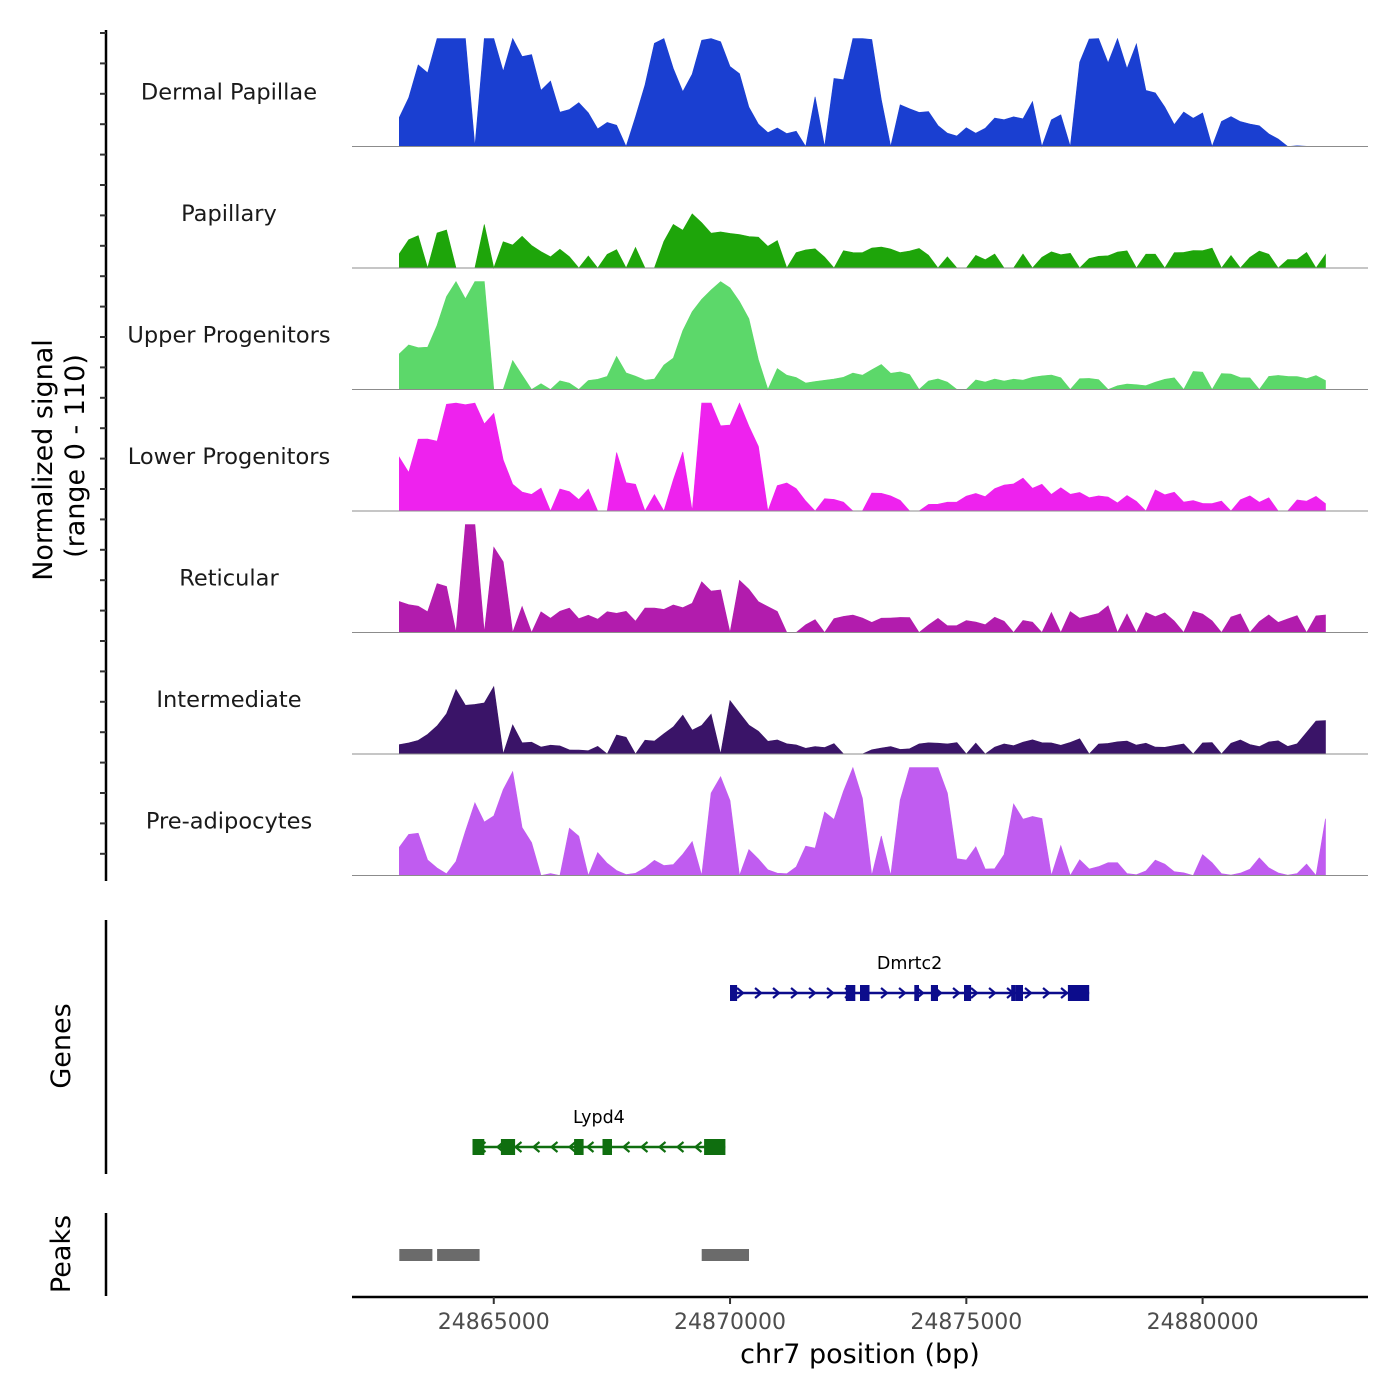 Image resolution: width=1400 pixels, height=1400 pixels. Describe the element at coordinates (599, 1118) in the screenshot. I see `gene-name-label: Lypd4` at that location.